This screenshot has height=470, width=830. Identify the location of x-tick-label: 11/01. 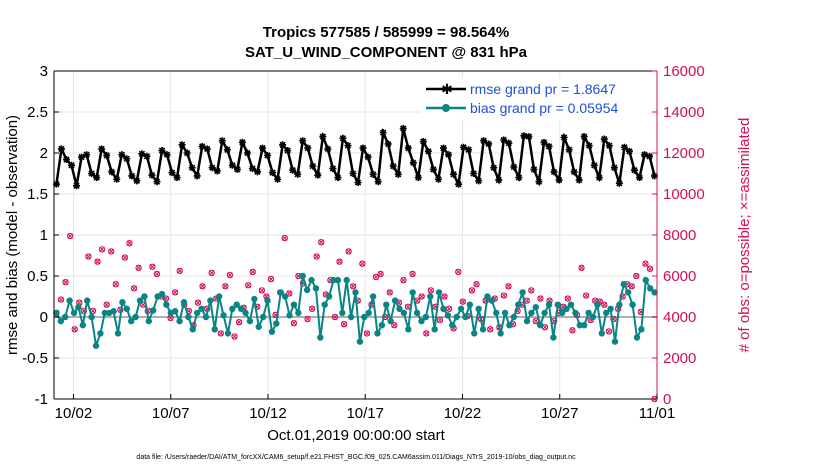
(657, 413).